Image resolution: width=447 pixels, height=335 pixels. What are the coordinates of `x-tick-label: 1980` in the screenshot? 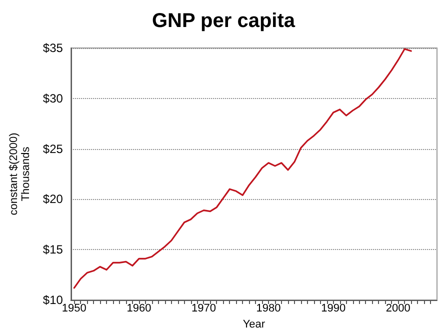 It's located at (268, 308).